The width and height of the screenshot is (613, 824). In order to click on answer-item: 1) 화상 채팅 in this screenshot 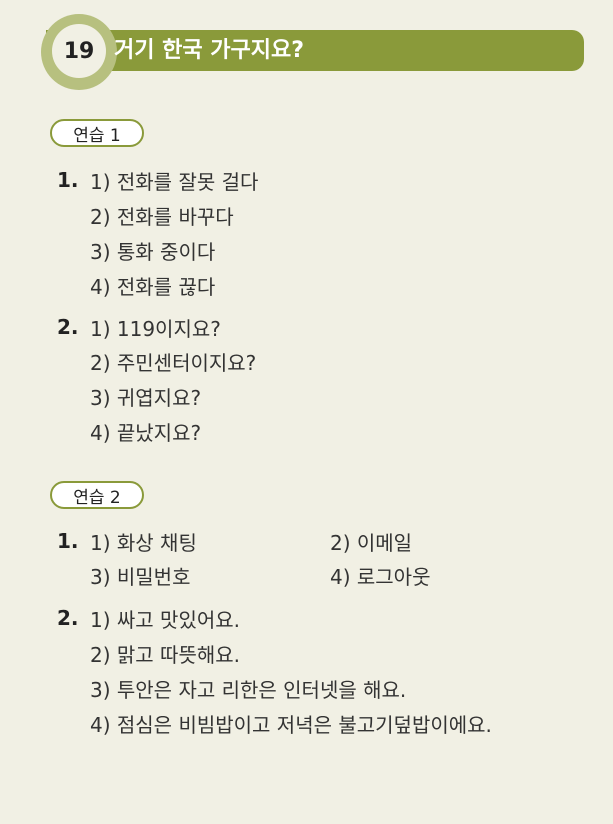, I will do `click(143, 543)`.